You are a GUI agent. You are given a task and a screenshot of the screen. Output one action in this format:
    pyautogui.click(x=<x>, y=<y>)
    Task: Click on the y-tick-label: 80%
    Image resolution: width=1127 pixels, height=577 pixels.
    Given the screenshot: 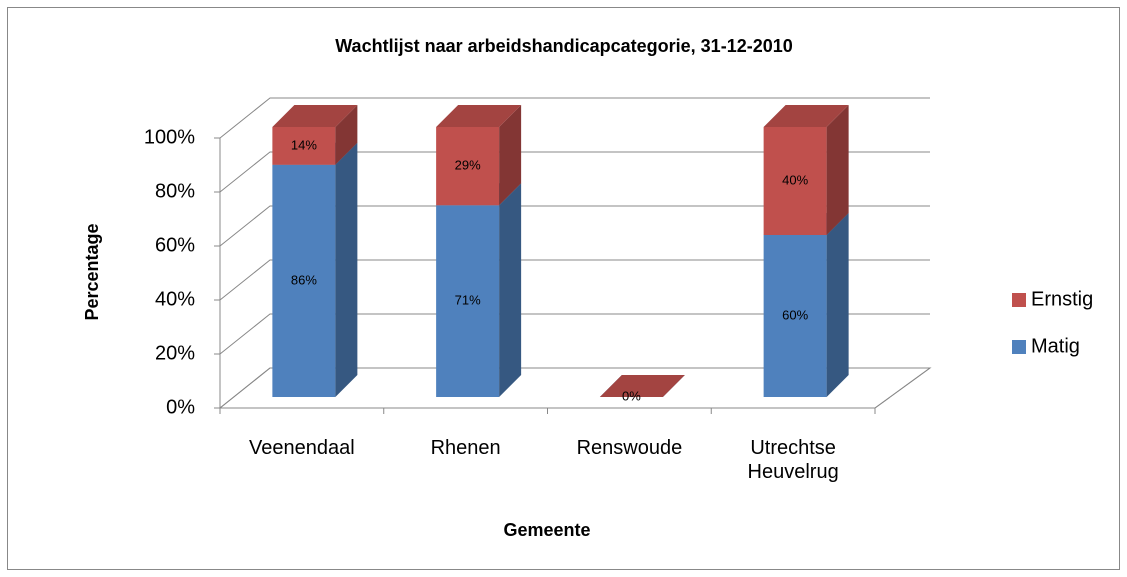 What is the action you would take?
    pyautogui.click(x=175, y=191)
    